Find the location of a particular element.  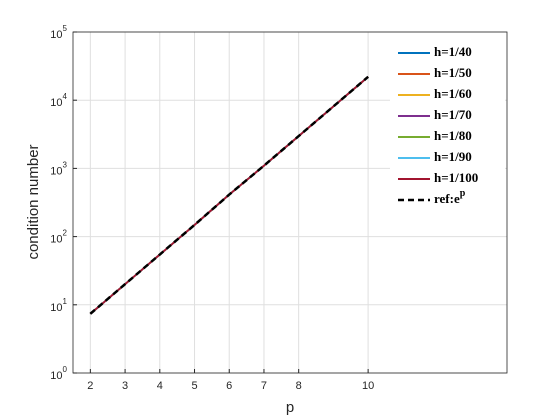

legend-label: h=1/70 is located at coordinates (453, 114).